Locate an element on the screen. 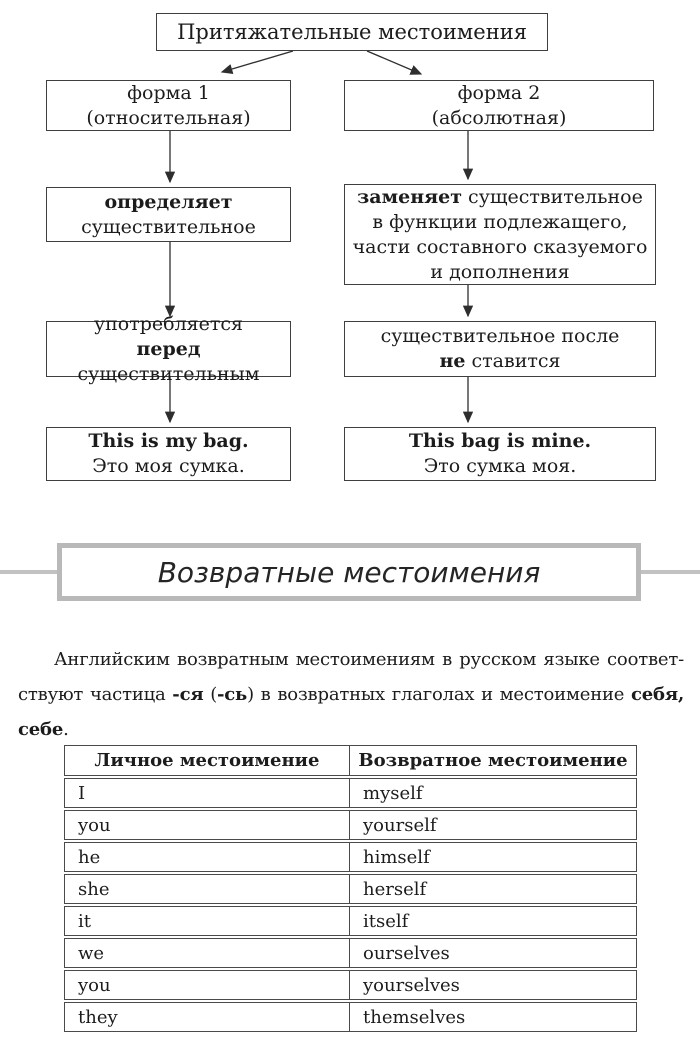 The width and height of the screenshot is (700, 1052). section-title: Возвратные местоимения is located at coordinates (349, 572).